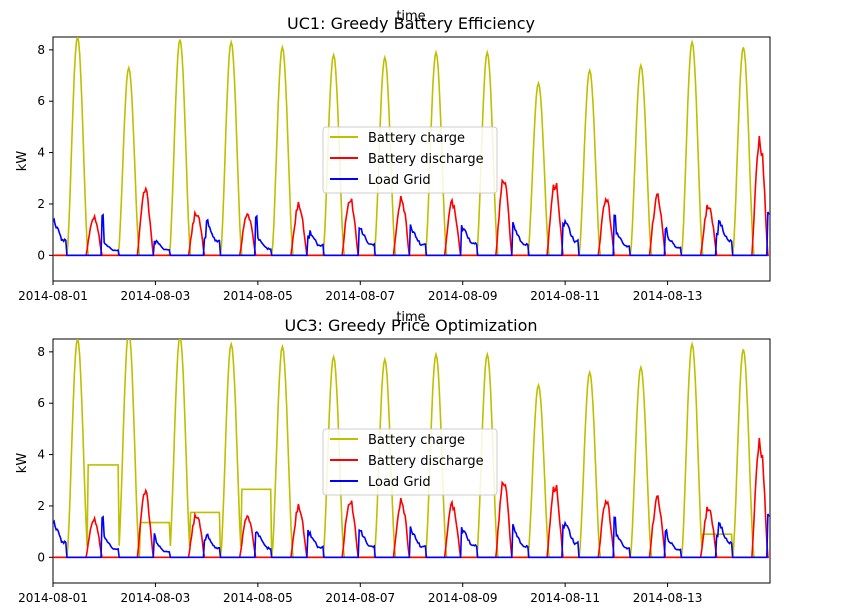  Describe the element at coordinates (410, 325) in the screenshot. I see `chart-title: UC3: Greedy Price Optimization` at that location.